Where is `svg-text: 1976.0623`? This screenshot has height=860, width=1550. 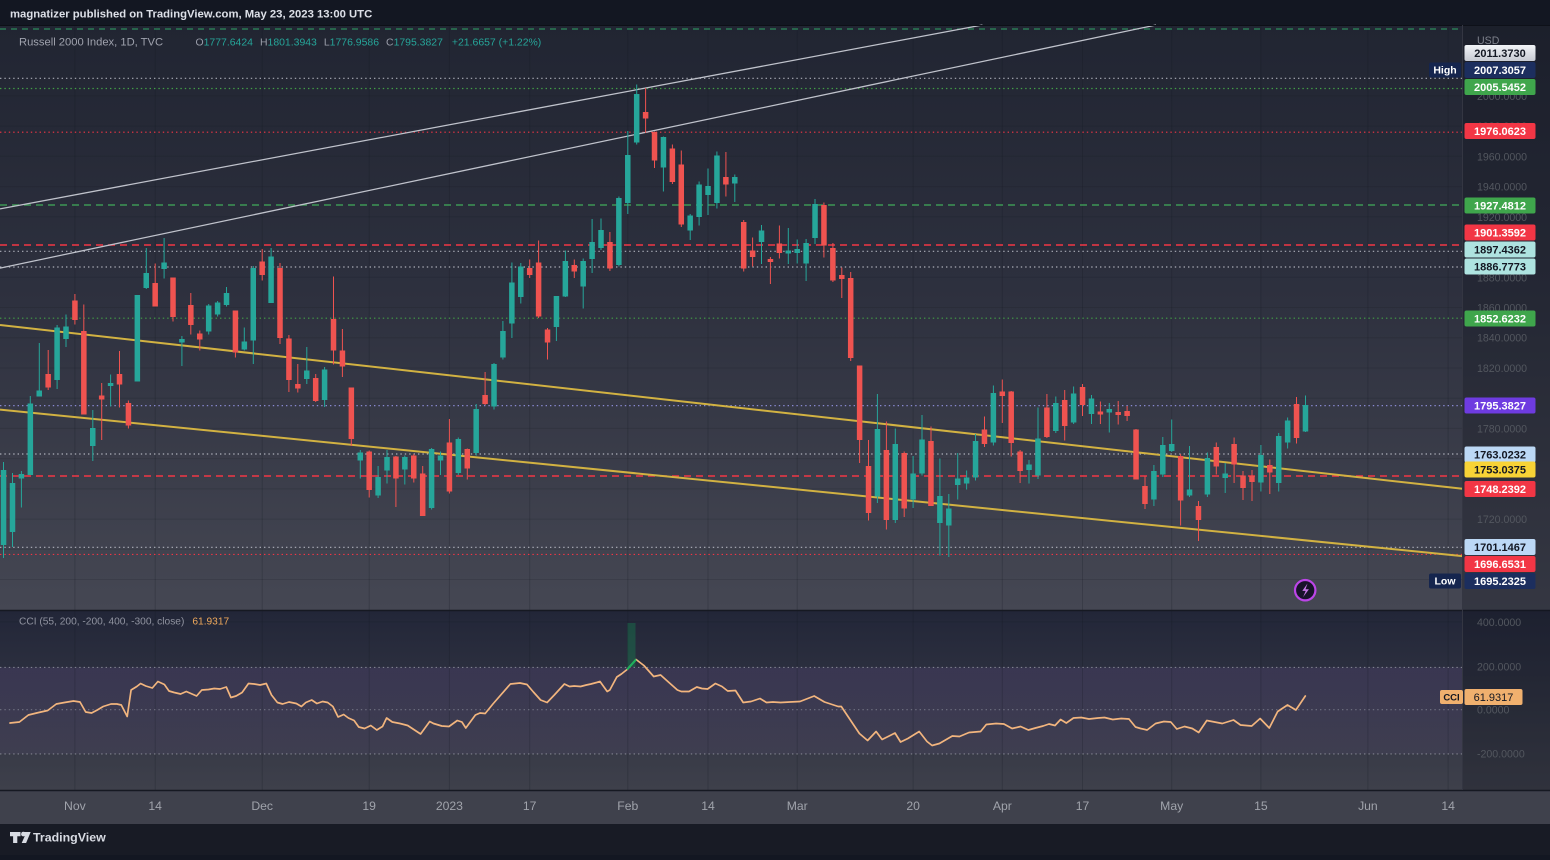
svg-text: 1976.0623 is located at coordinates (1500, 132).